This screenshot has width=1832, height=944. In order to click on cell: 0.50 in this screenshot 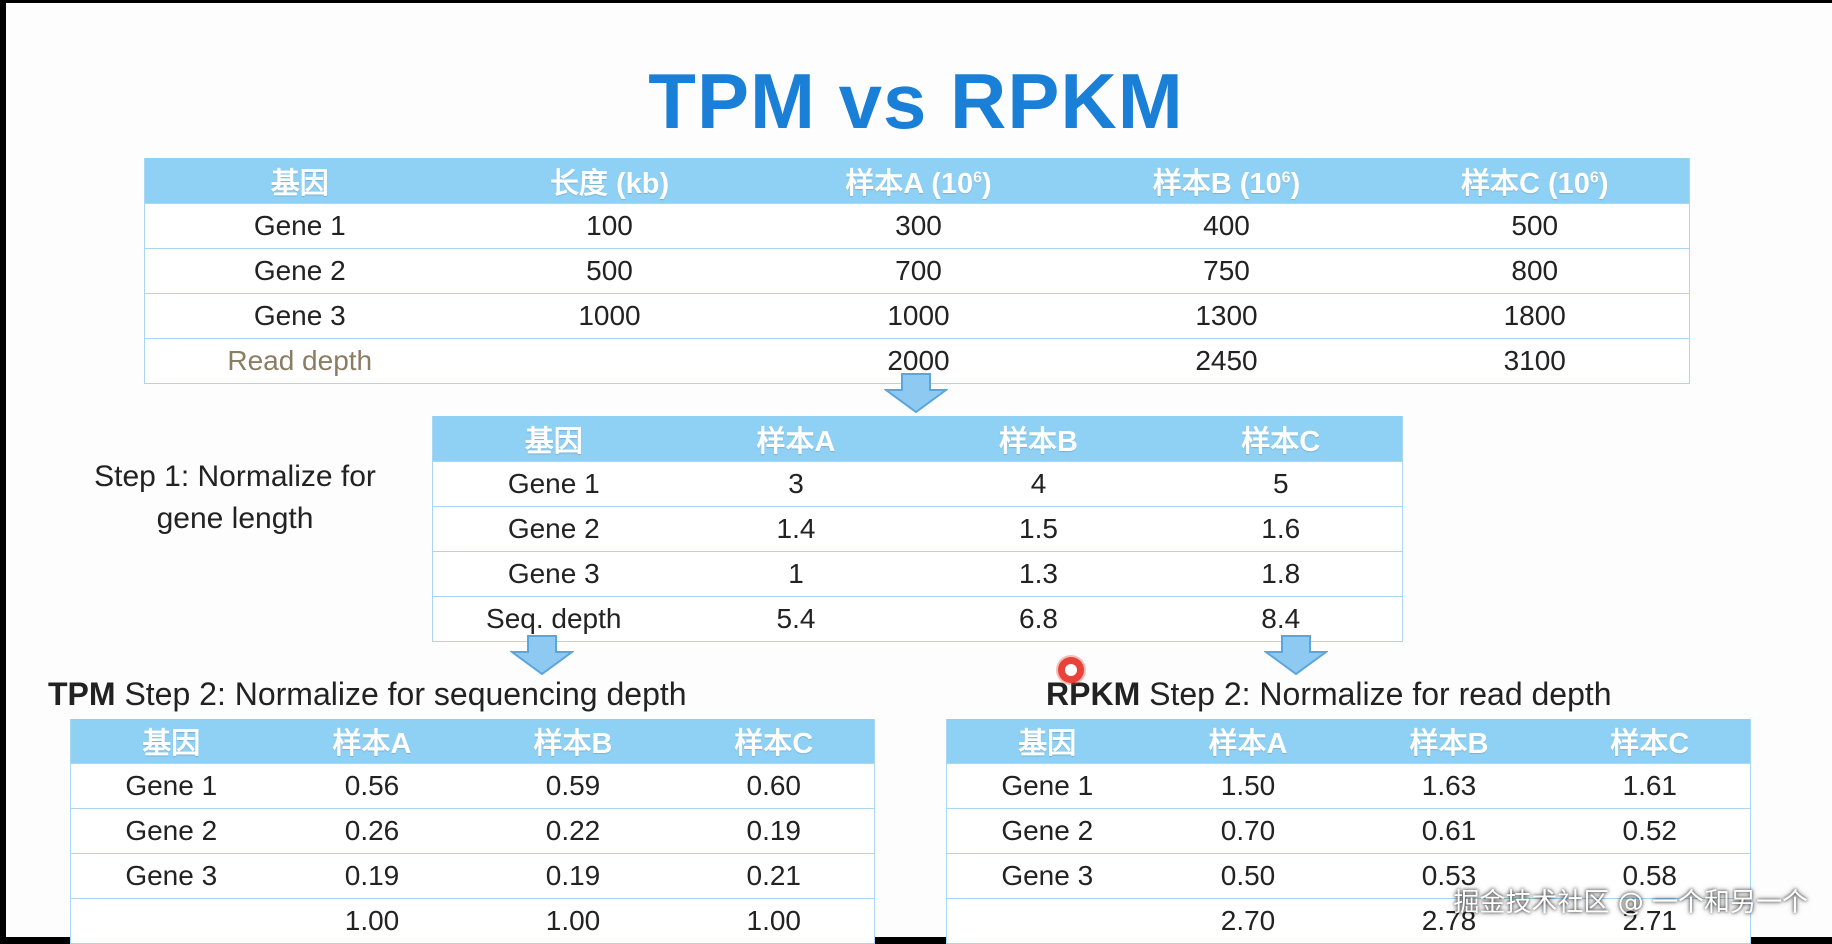, I will do `click(1248, 876)`.